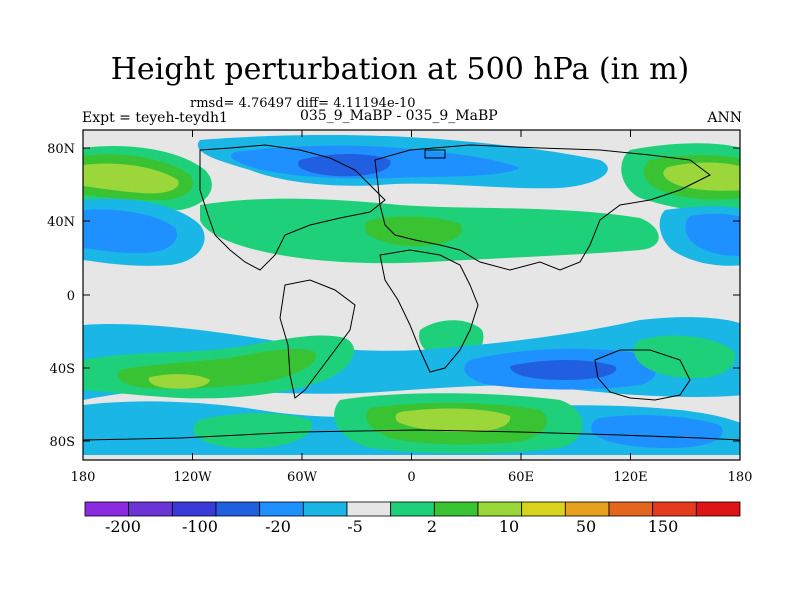 The image size is (800, 600). Describe the element at coordinates (200, 526) in the screenshot. I see `colorbar-label: -100` at that location.